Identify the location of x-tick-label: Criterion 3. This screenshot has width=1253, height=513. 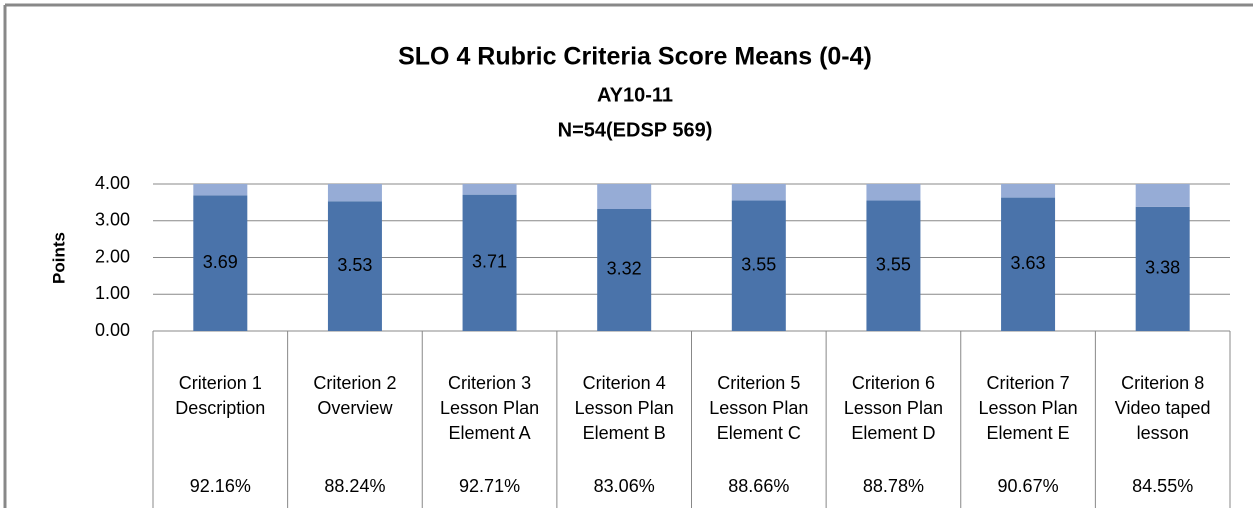
(489, 383).